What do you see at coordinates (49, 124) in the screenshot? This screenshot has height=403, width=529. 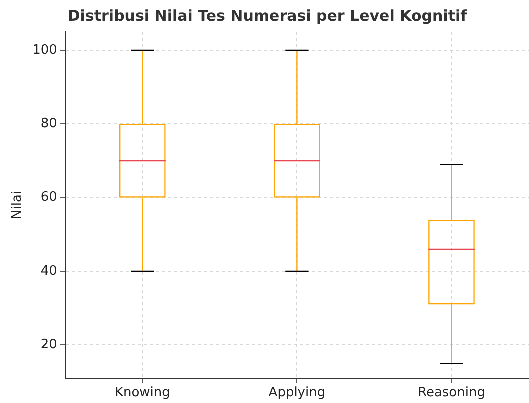 I see `y-tick-label: 80` at bounding box center [49, 124].